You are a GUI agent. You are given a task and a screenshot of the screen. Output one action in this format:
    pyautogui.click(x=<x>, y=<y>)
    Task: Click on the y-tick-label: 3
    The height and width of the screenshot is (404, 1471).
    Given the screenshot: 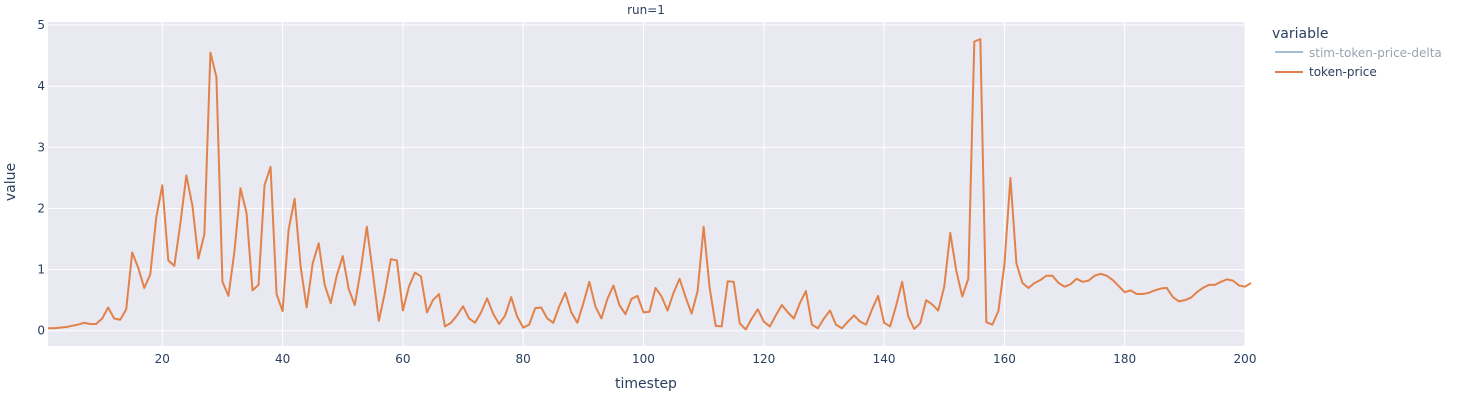 What is the action you would take?
    pyautogui.click(x=41, y=147)
    